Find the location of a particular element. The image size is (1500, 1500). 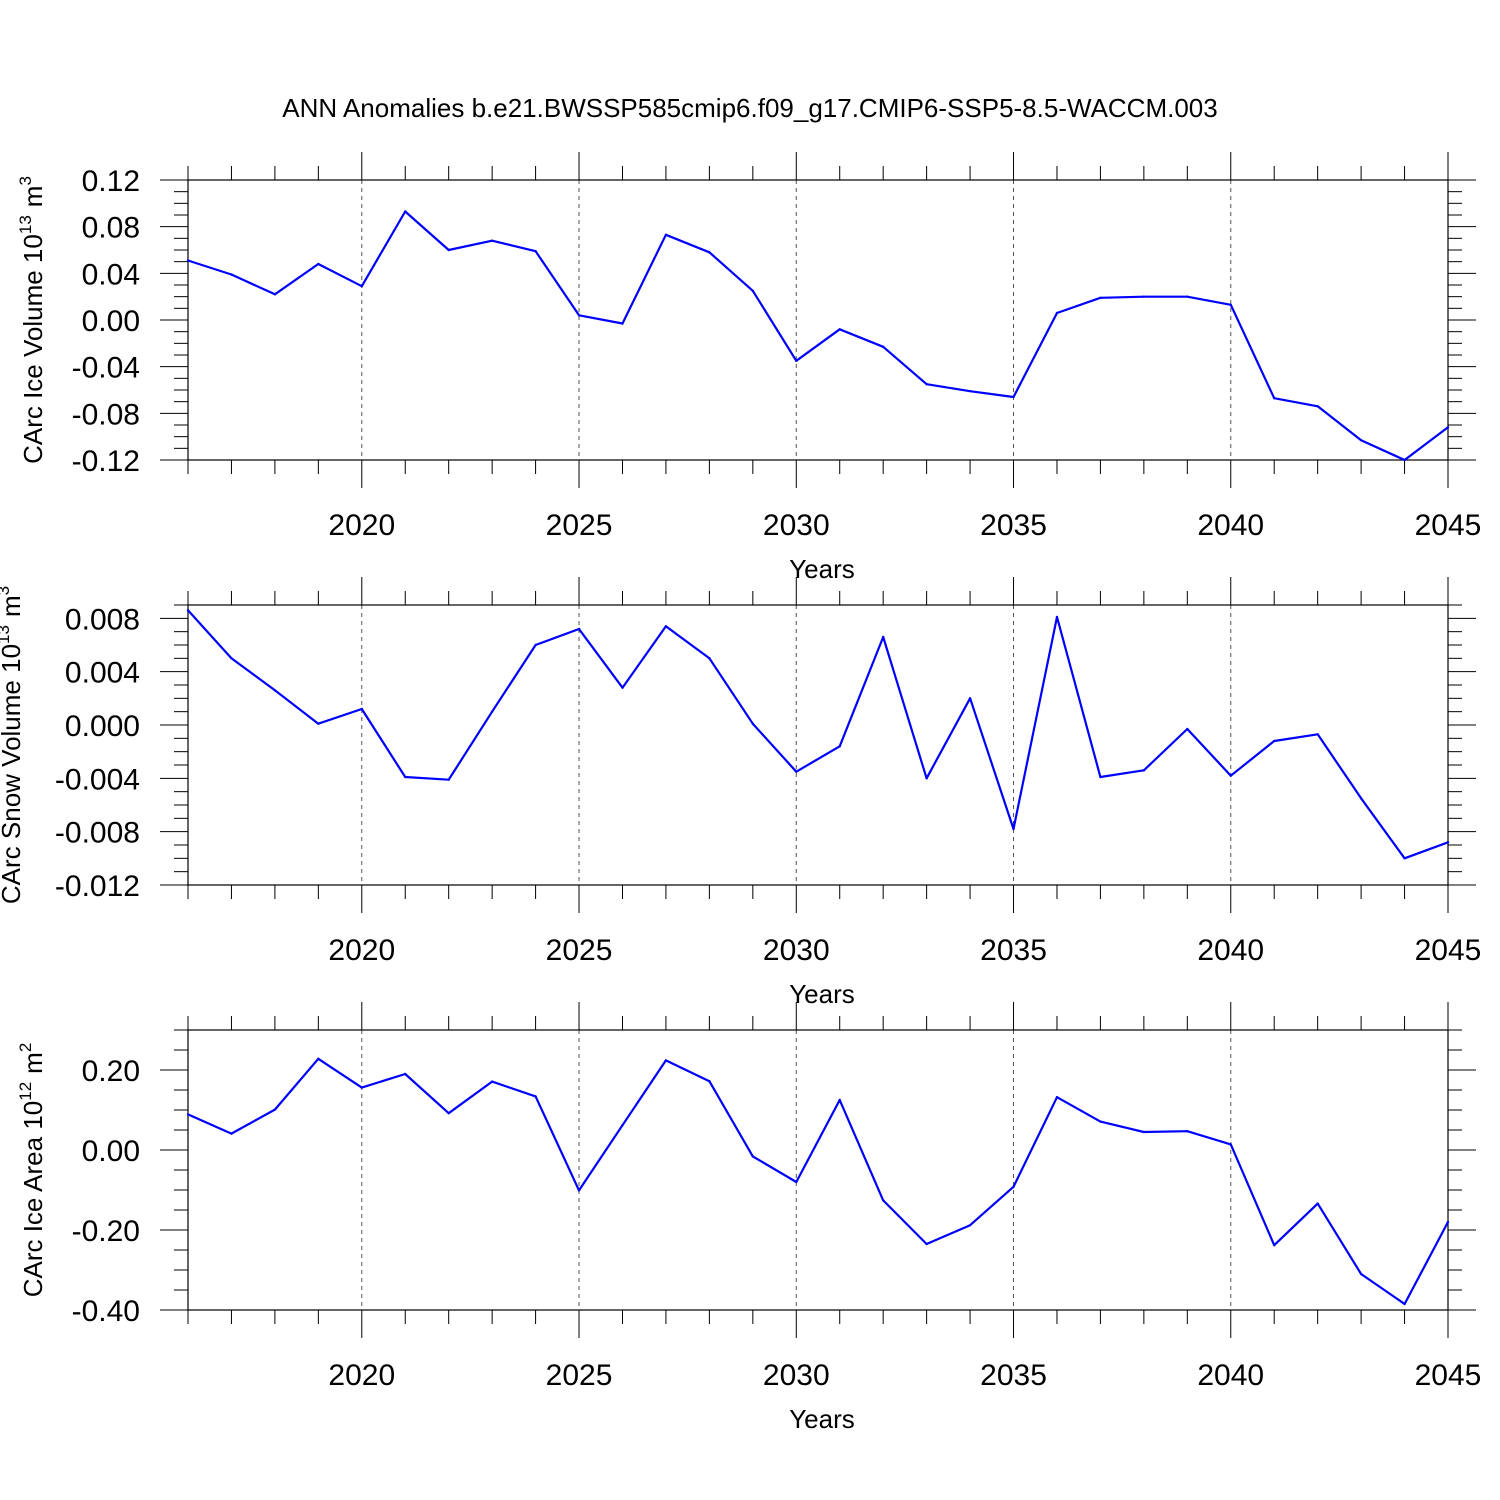

y-tick-label: -0.20 is located at coordinates (106, 1231).